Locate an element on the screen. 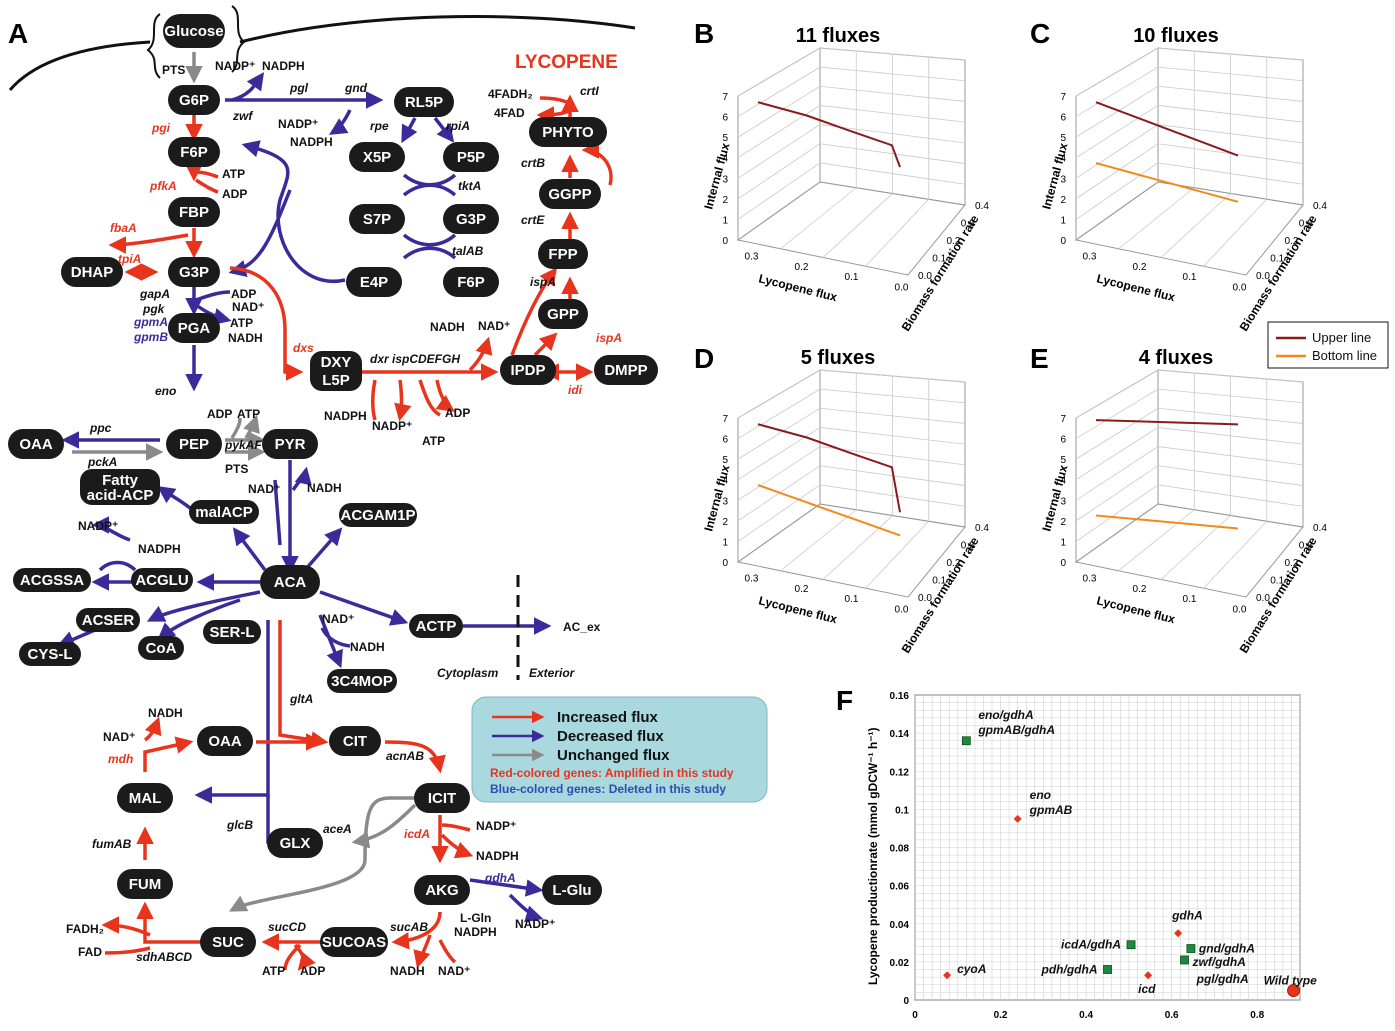  node-fbp-label: FBP is located at coordinates (194, 212).